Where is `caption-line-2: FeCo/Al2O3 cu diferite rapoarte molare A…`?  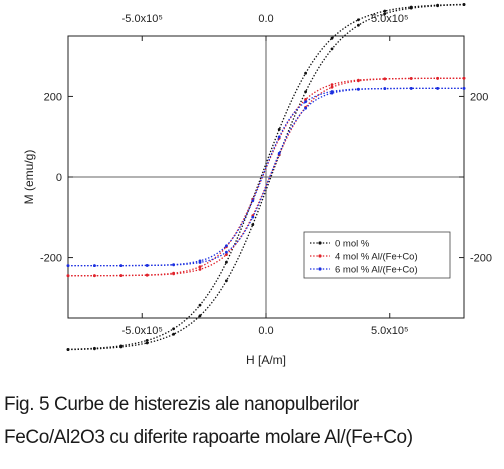
caption-line-2: FeCo/Al2O3 cu diferite rapoarte molare A… is located at coordinates (208, 437).